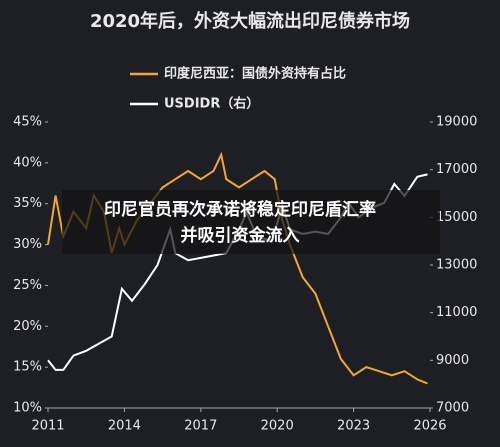  Describe the element at coordinates (27, 285) in the screenshot. I see `y-tick-label: 25%` at that location.